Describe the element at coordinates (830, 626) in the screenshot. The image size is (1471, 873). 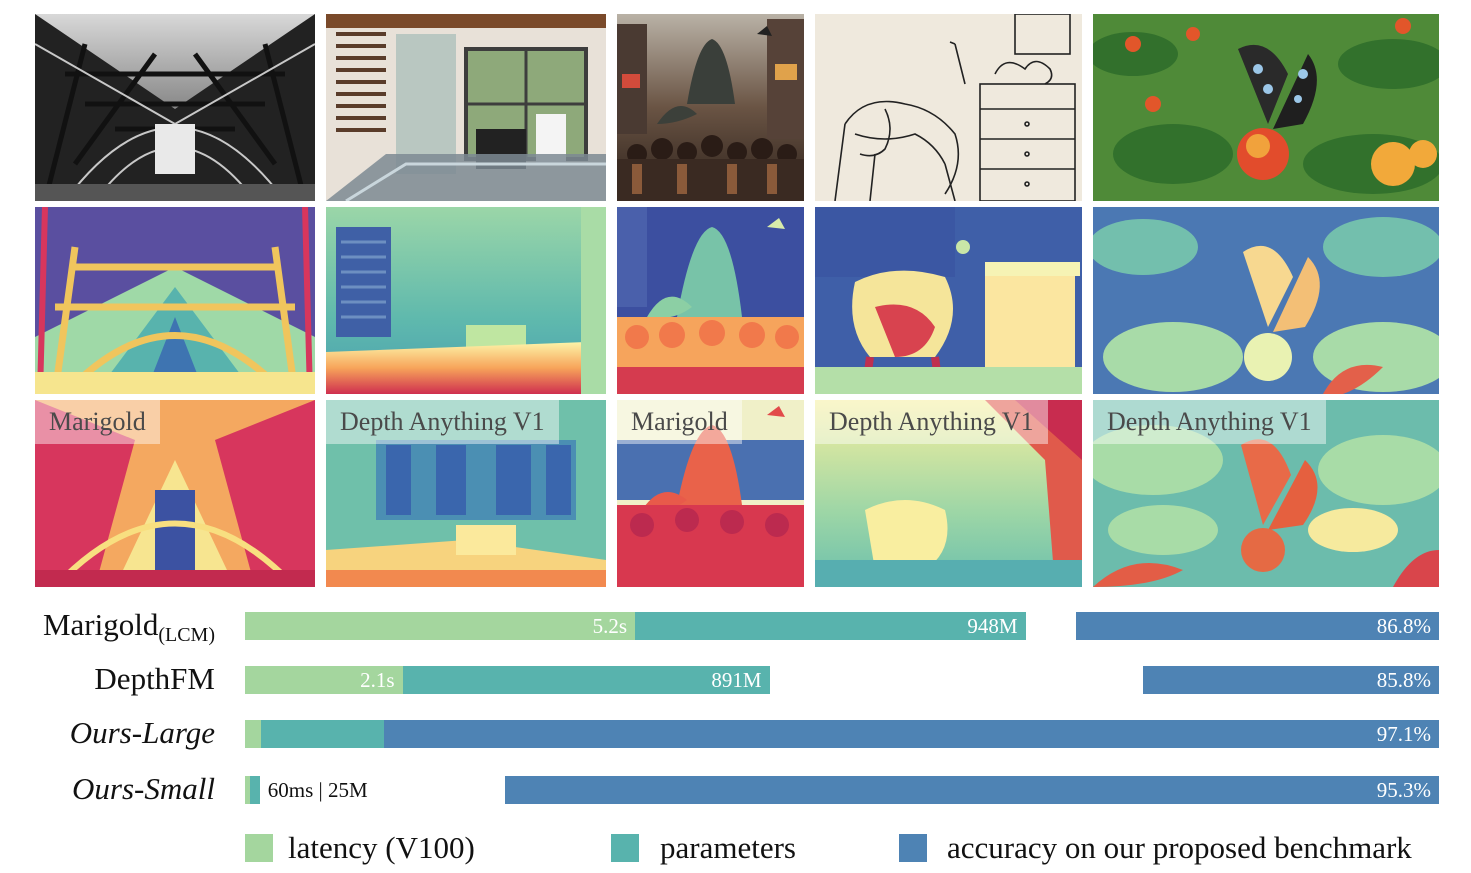
I see `parameters-bar: 948M` at that location.